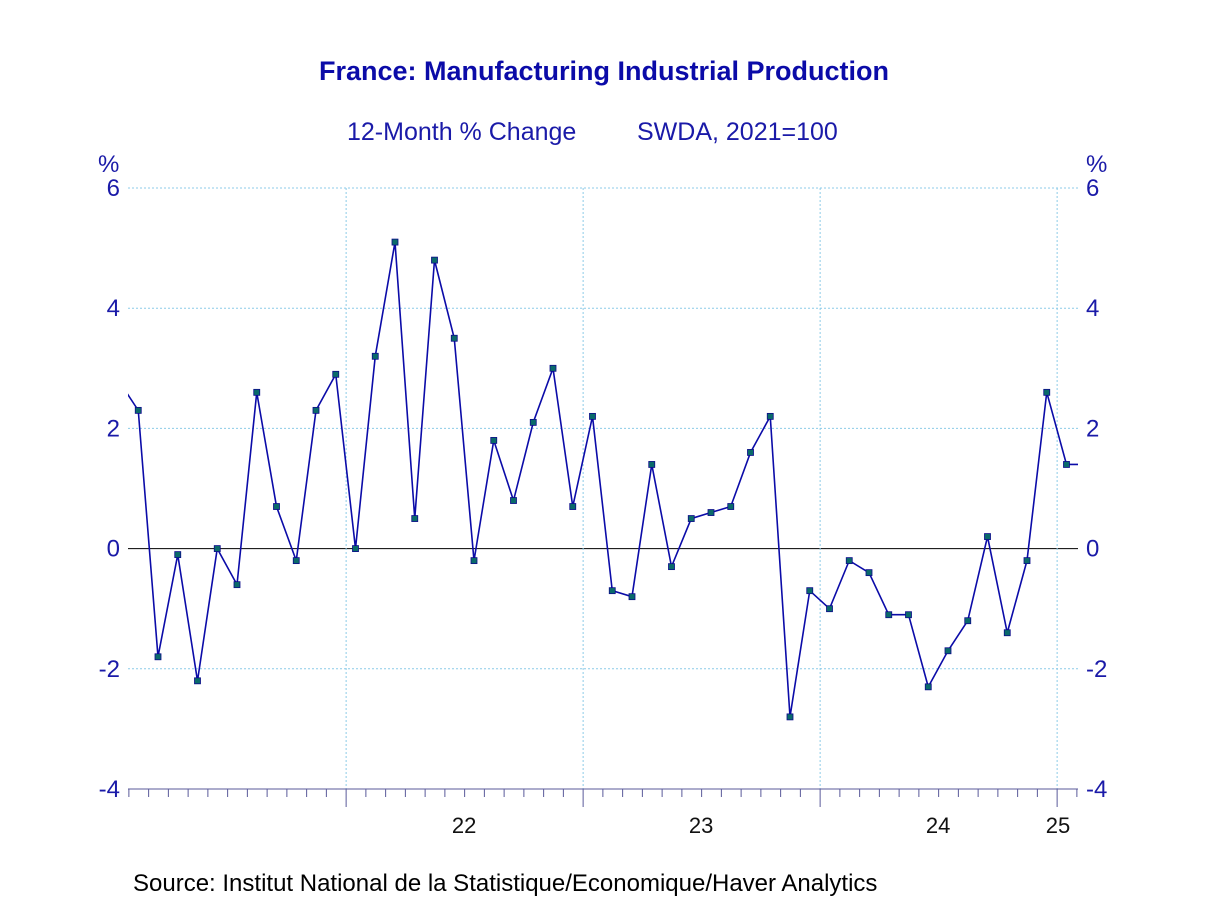 The image size is (1208, 906). Describe the element at coordinates (1092, 549) in the screenshot. I see `y-tick-label-right: 0` at that location.